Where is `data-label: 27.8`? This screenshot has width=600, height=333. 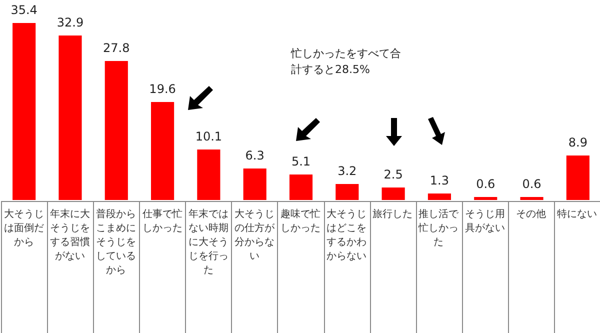
data-label: 27.8 is located at coordinates (116, 48).